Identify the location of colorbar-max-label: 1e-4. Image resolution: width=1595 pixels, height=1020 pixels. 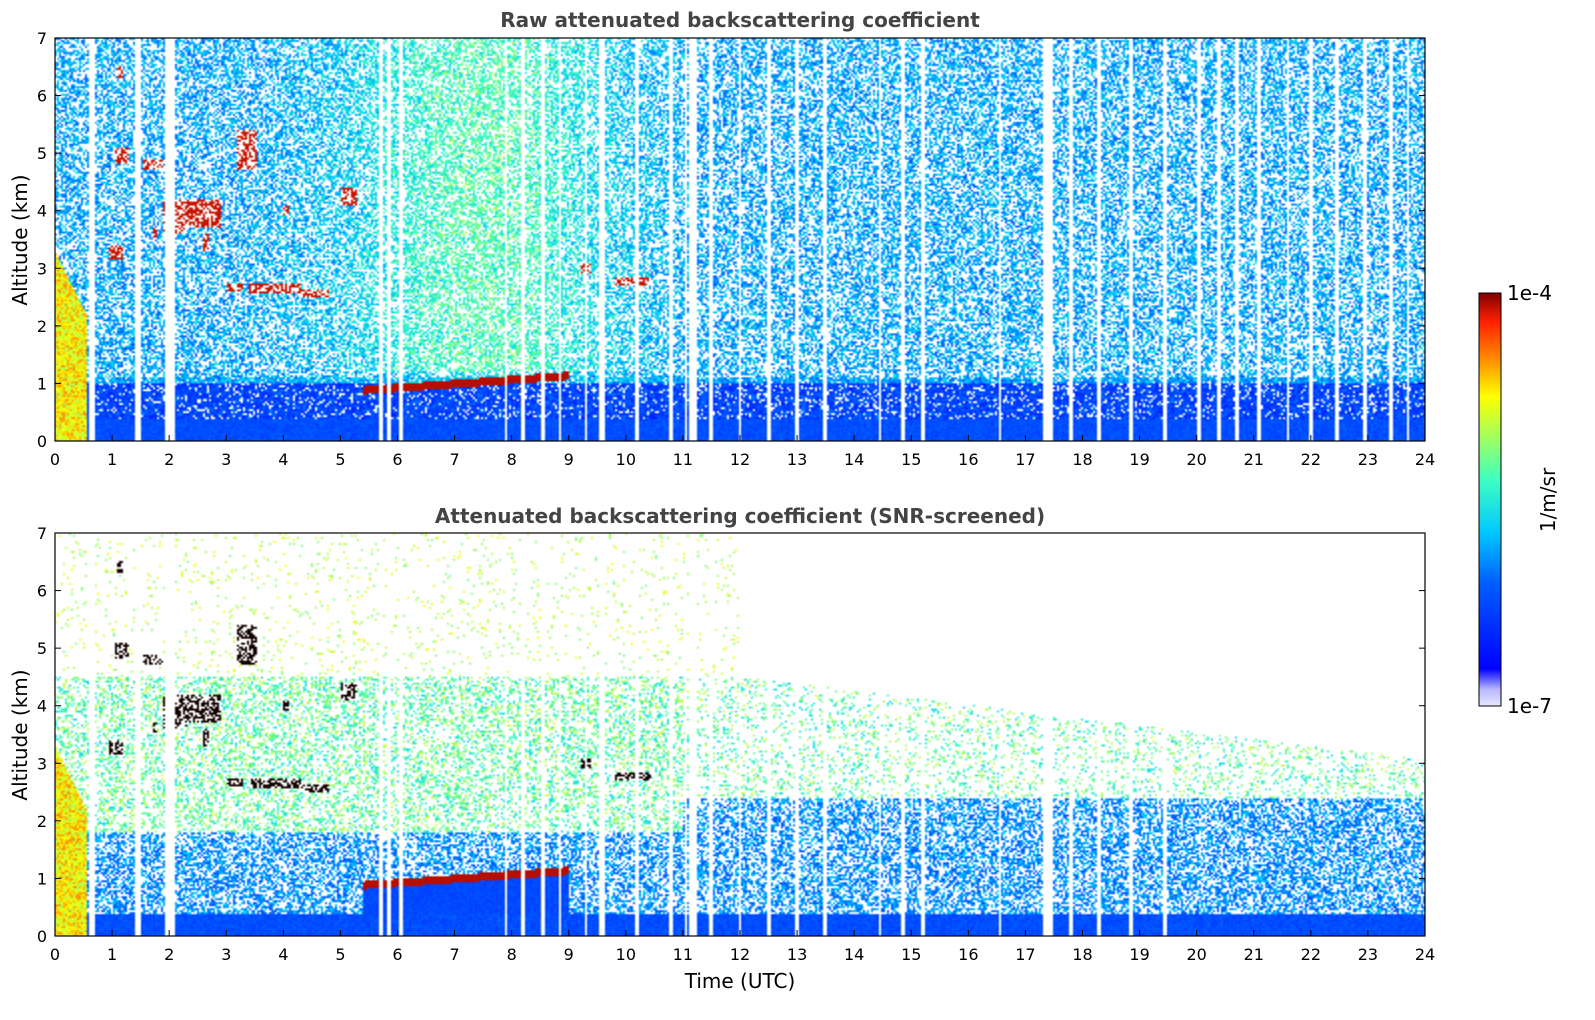
(1529, 293).